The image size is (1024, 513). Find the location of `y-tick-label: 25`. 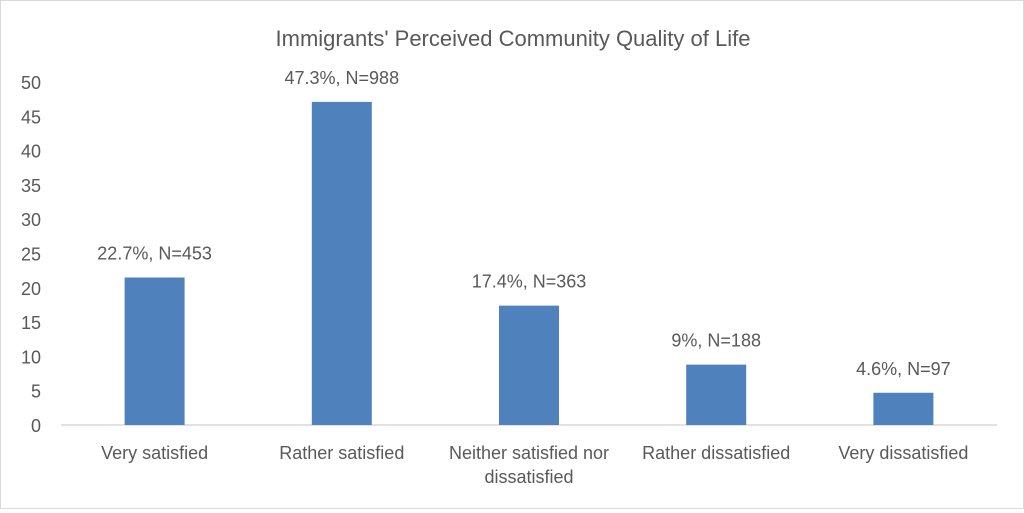

y-tick-label: 25 is located at coordinates (31, 255).